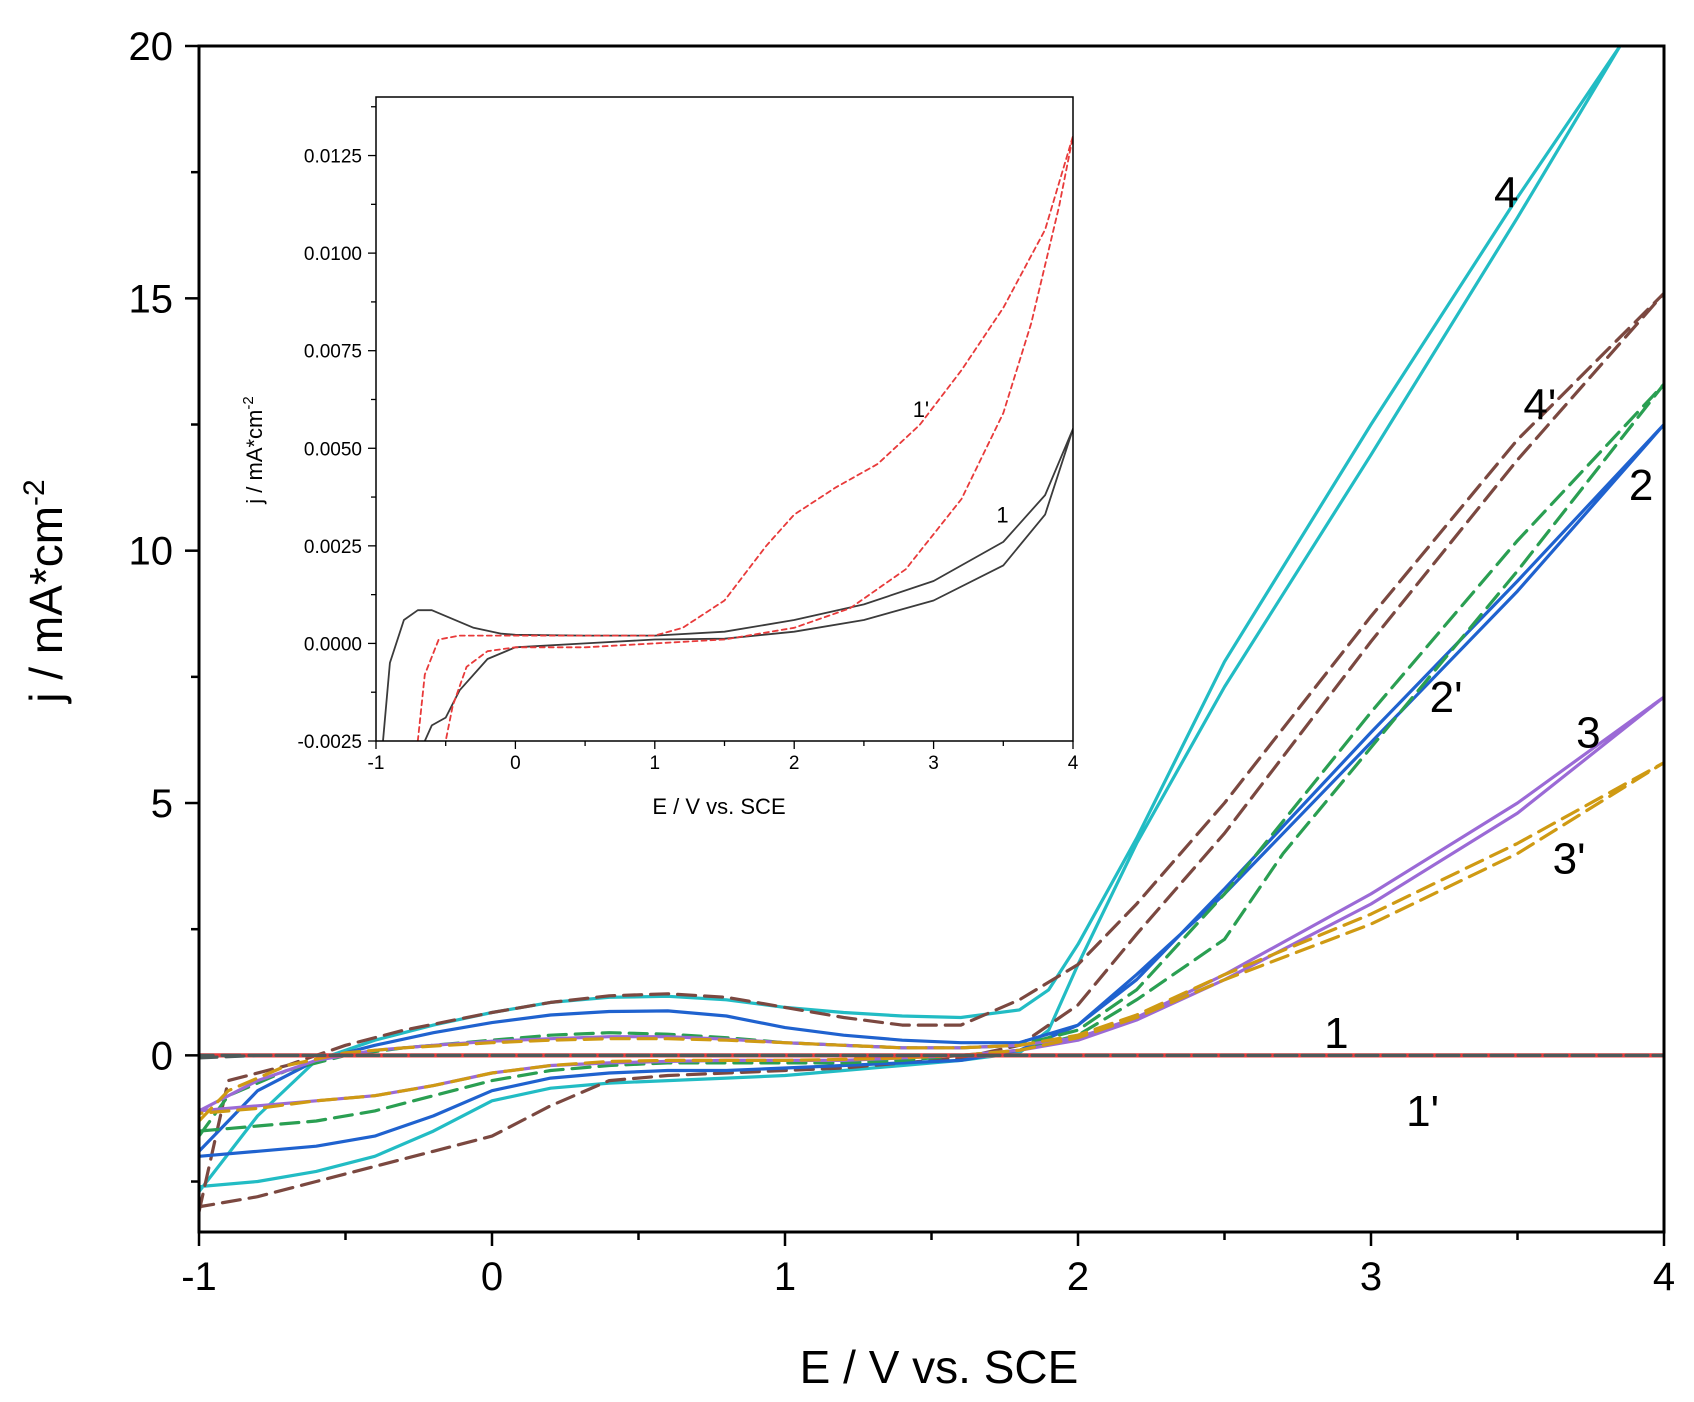  What do you see at coordinates (961, 462) in the screenshot?
I see `inset-curve-labels: 1' 1` at bounding box center [961, 462].